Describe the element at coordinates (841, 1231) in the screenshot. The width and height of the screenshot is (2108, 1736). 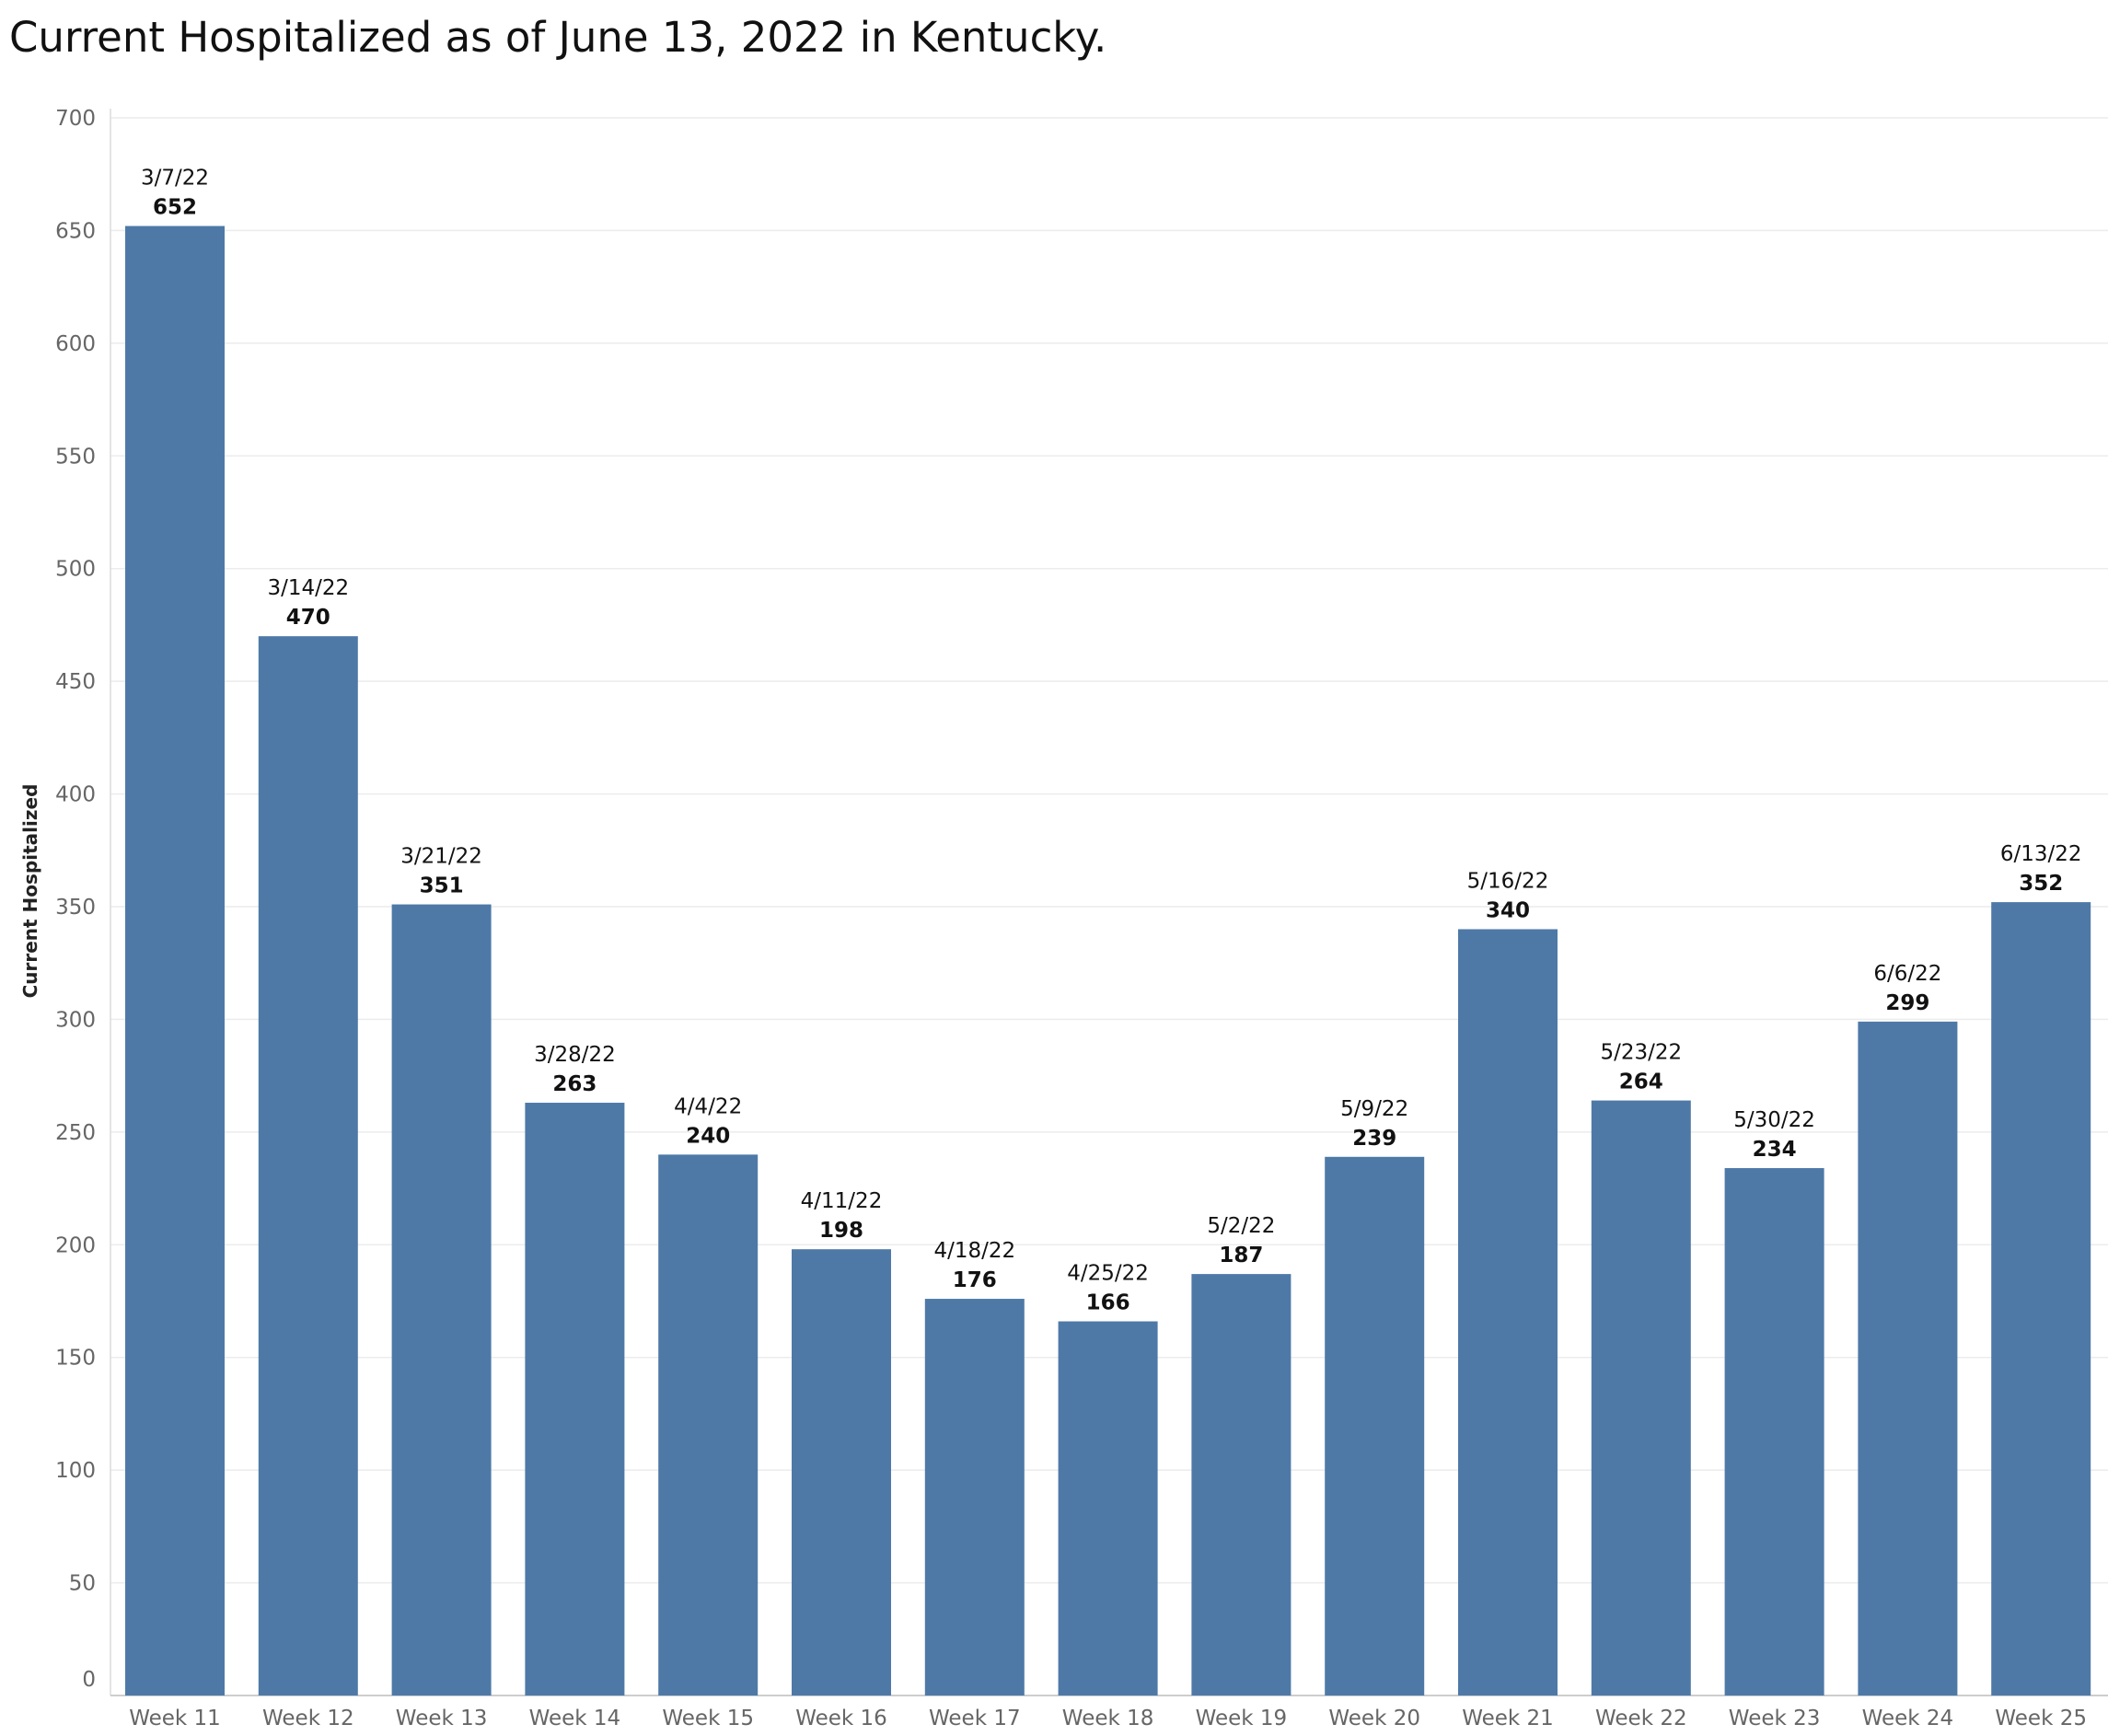
I see `bar-value-label: 198` at that location.